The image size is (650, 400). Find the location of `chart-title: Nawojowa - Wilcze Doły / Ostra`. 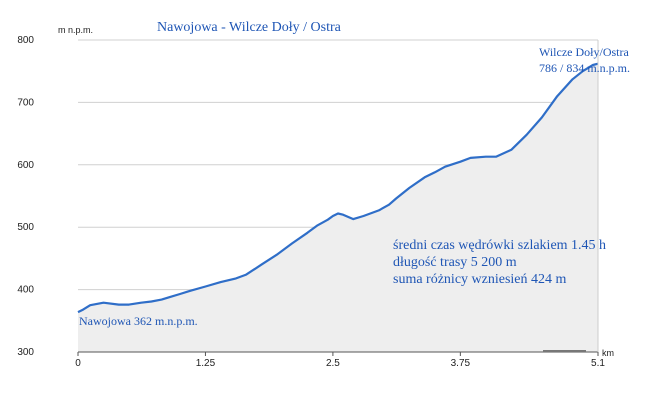

chart-title: Nawojowa - Wilcze Doły / Ostra is located at coordinates (249, 27).